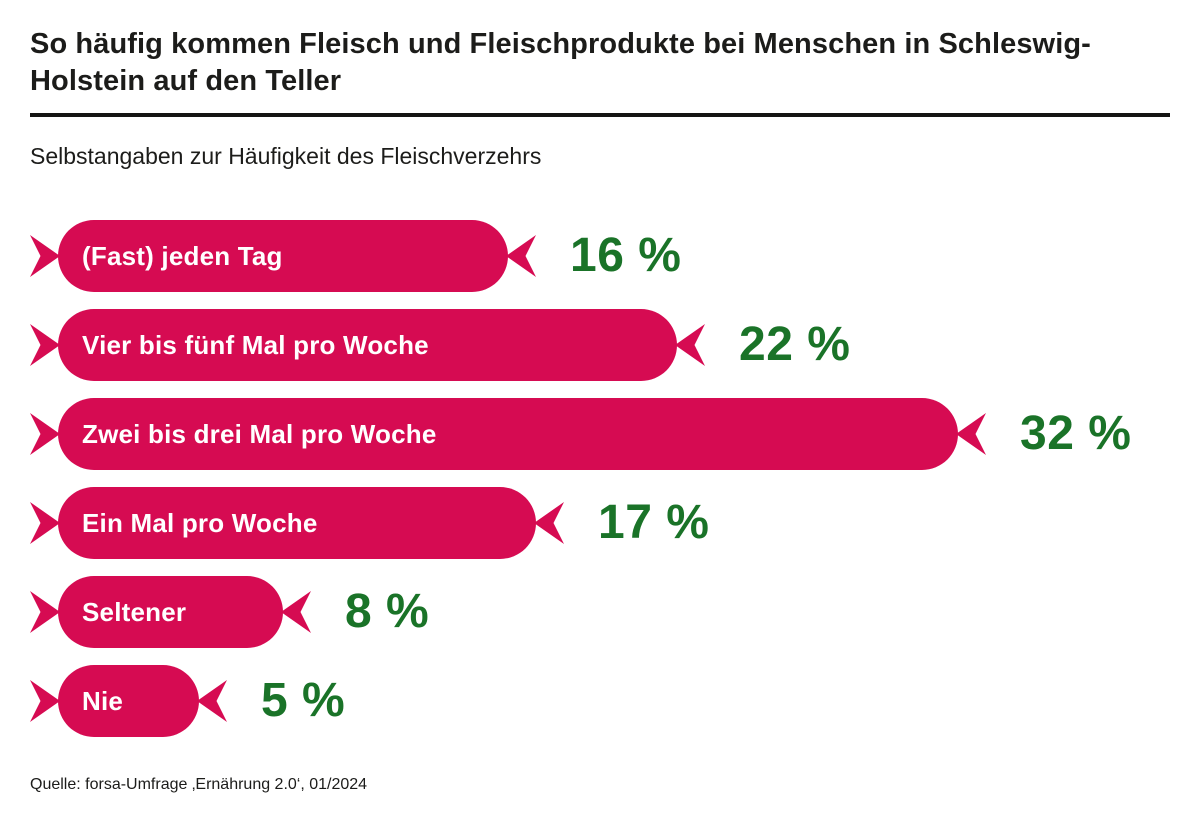 This screenshot has height=823, width=1200. I want to click on sausage-bar: Zwei bis drei Mal pro Woche, so click(508, 434).